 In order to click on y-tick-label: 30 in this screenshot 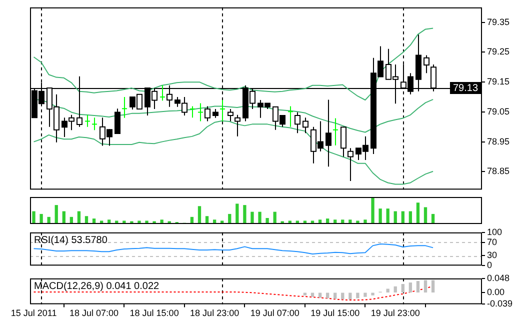, I will do `click(492, 255)`.